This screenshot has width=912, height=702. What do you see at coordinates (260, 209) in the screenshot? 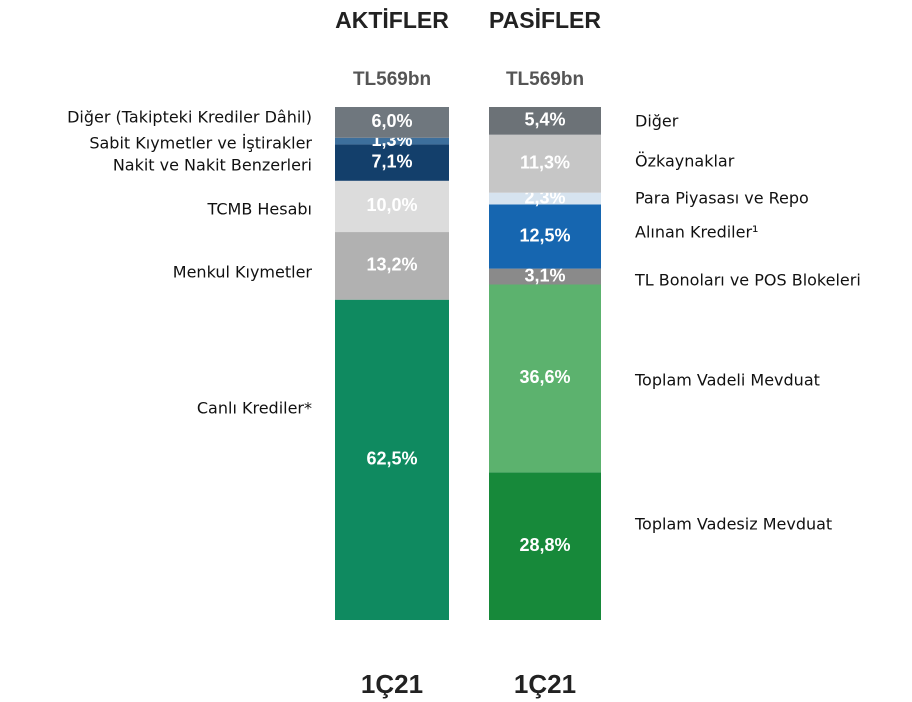
I see `segment-name: TCMB Hesabı` at bounding box center [260, 209].